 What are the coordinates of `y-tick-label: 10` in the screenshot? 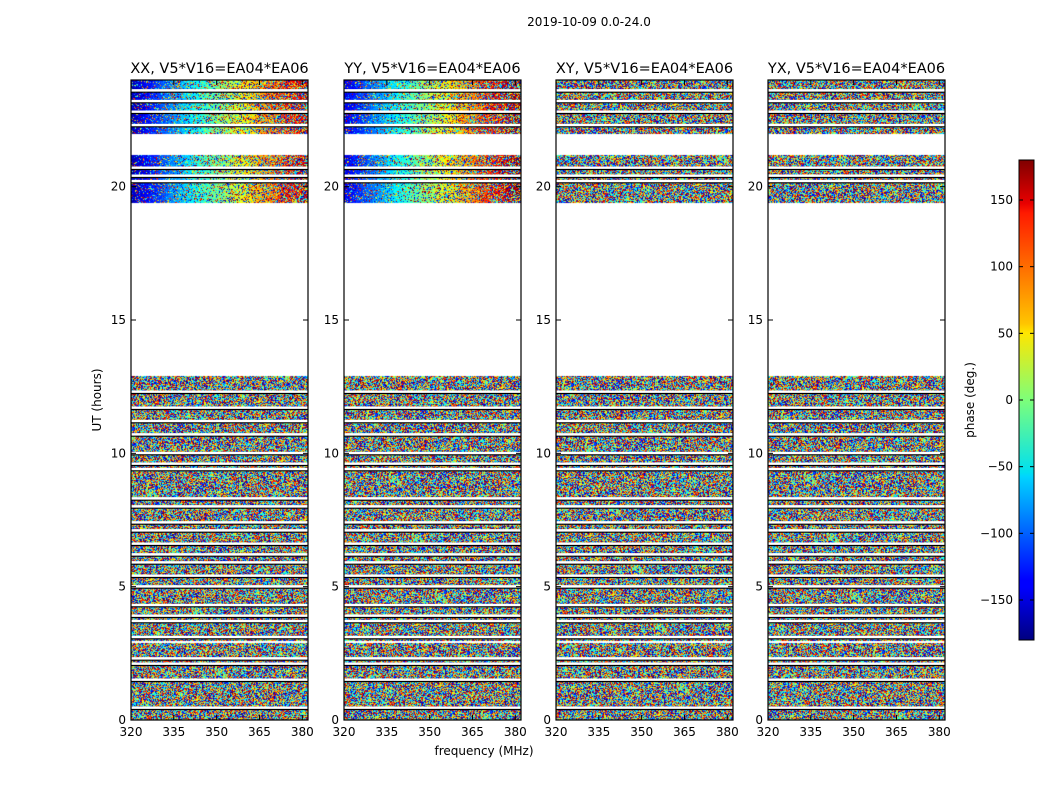 It's located at (118, 453).